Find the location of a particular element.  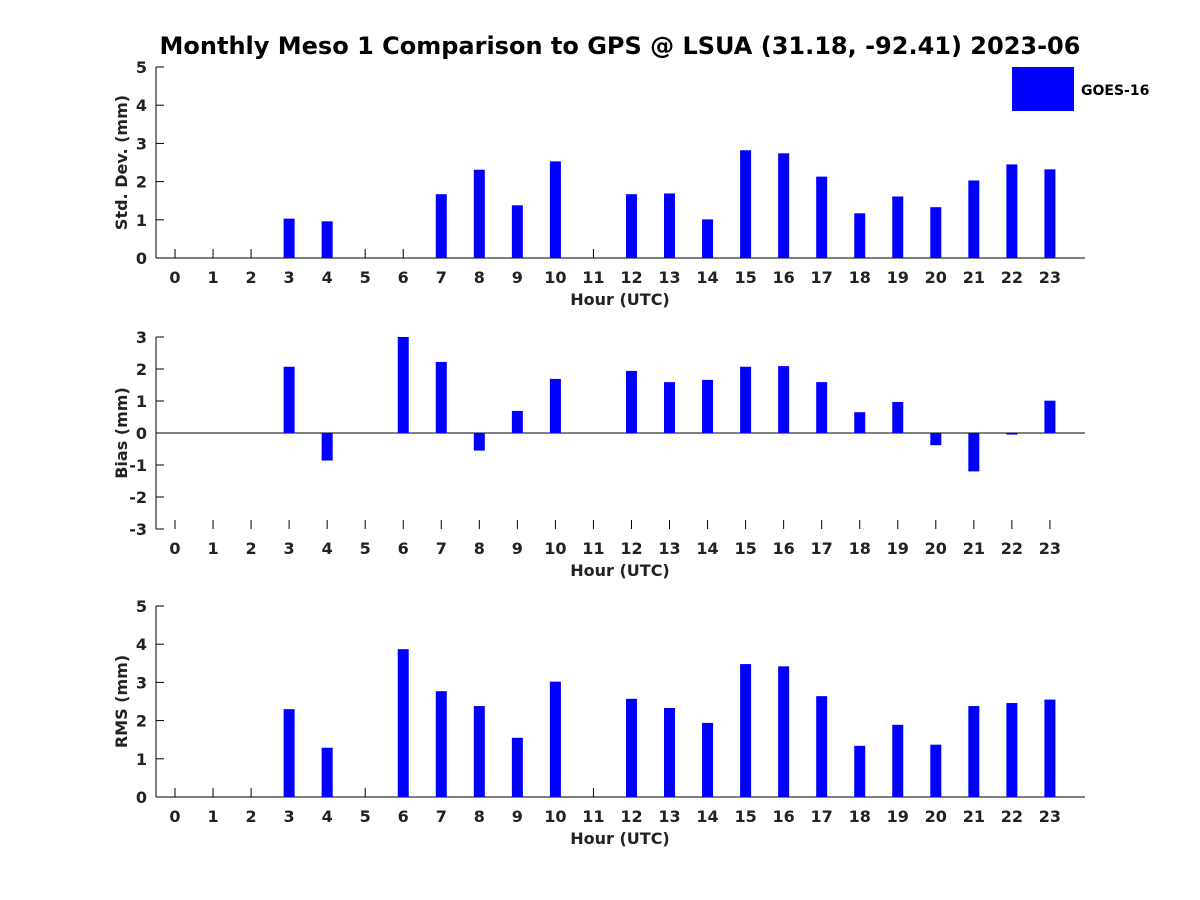

x-tick-label: 1 is located at coordinates (212, 816).